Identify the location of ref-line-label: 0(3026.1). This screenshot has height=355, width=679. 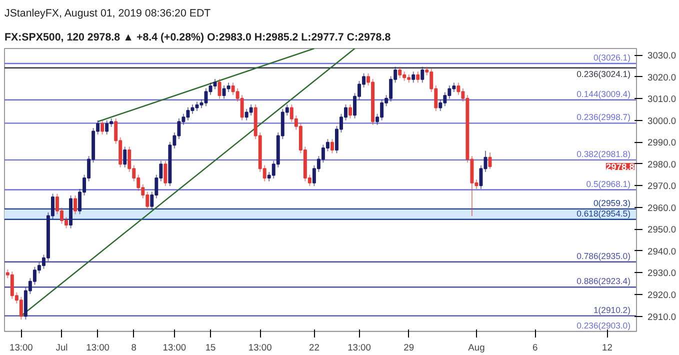
(612, 57).